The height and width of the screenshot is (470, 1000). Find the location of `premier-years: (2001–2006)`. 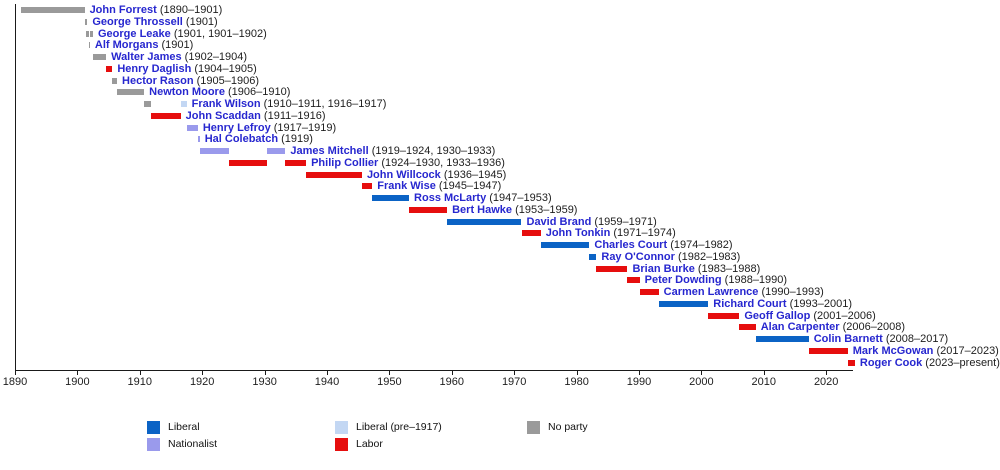

premier-years: (2001–2006) is located at coordinates (843, 315).